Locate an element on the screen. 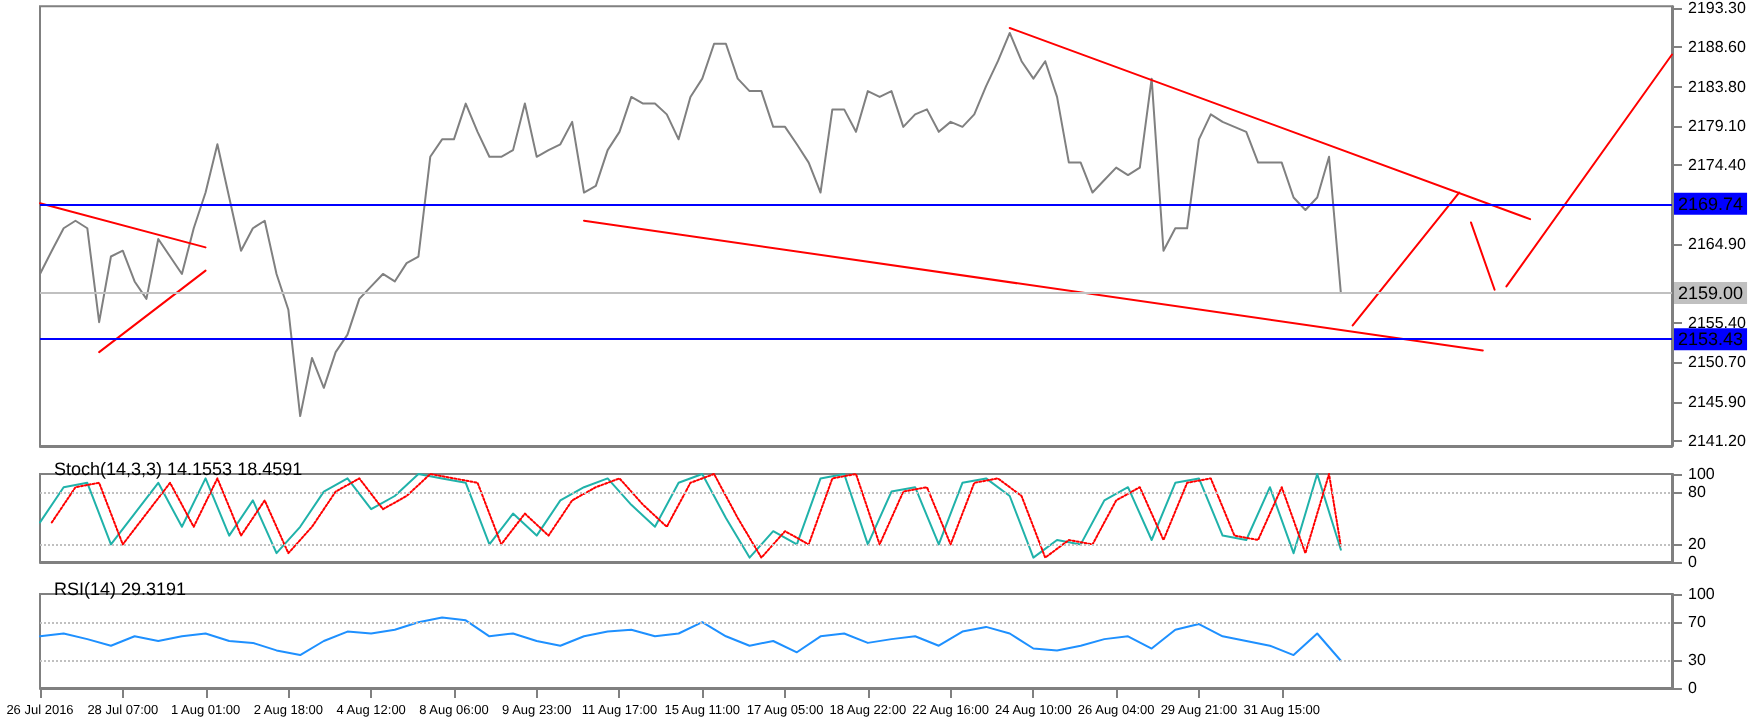  y-tick-label: 2174.40 is located at coordinates (1717, 165).